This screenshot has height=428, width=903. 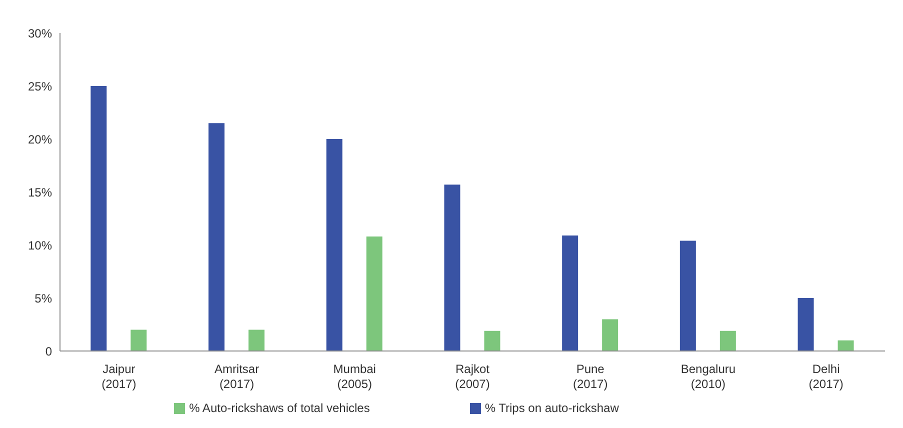 What do you see at coordinates (40, 192) in the screenshot?
I see `y-tick-label: 15%` at bounding box center [40, 192].